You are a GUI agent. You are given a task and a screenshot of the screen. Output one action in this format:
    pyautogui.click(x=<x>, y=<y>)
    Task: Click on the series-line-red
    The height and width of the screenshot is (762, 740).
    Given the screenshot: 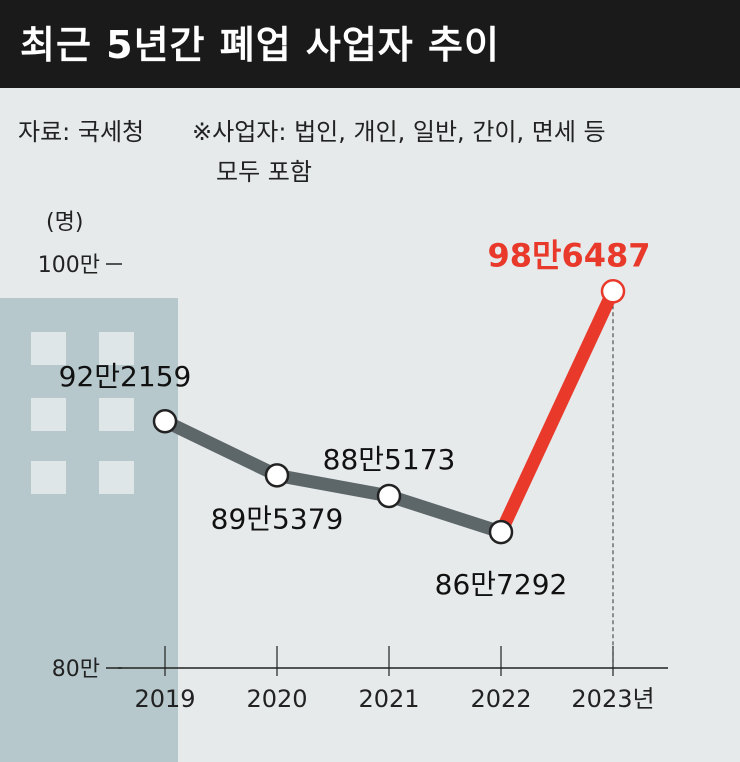 What is the action you would take?
    pyautogui.click(x=557, y=411)
    